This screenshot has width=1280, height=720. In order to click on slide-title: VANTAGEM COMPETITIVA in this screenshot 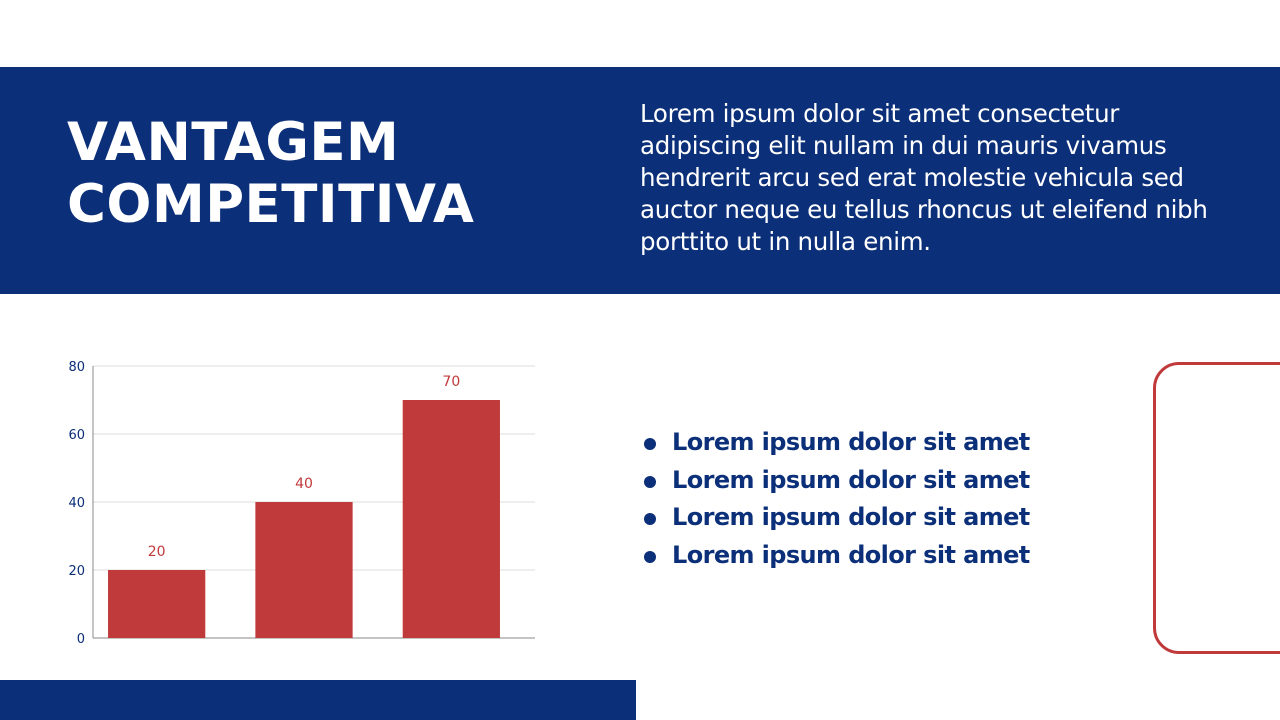, I will do `click(270, 174)`.